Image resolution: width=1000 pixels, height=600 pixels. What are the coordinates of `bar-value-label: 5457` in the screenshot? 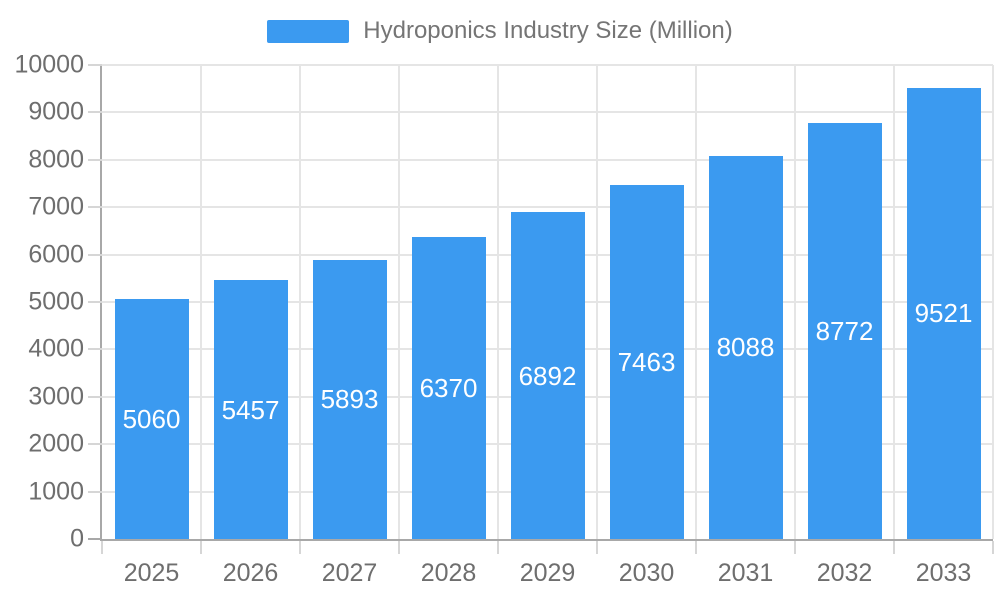 It's located at (250, 409).